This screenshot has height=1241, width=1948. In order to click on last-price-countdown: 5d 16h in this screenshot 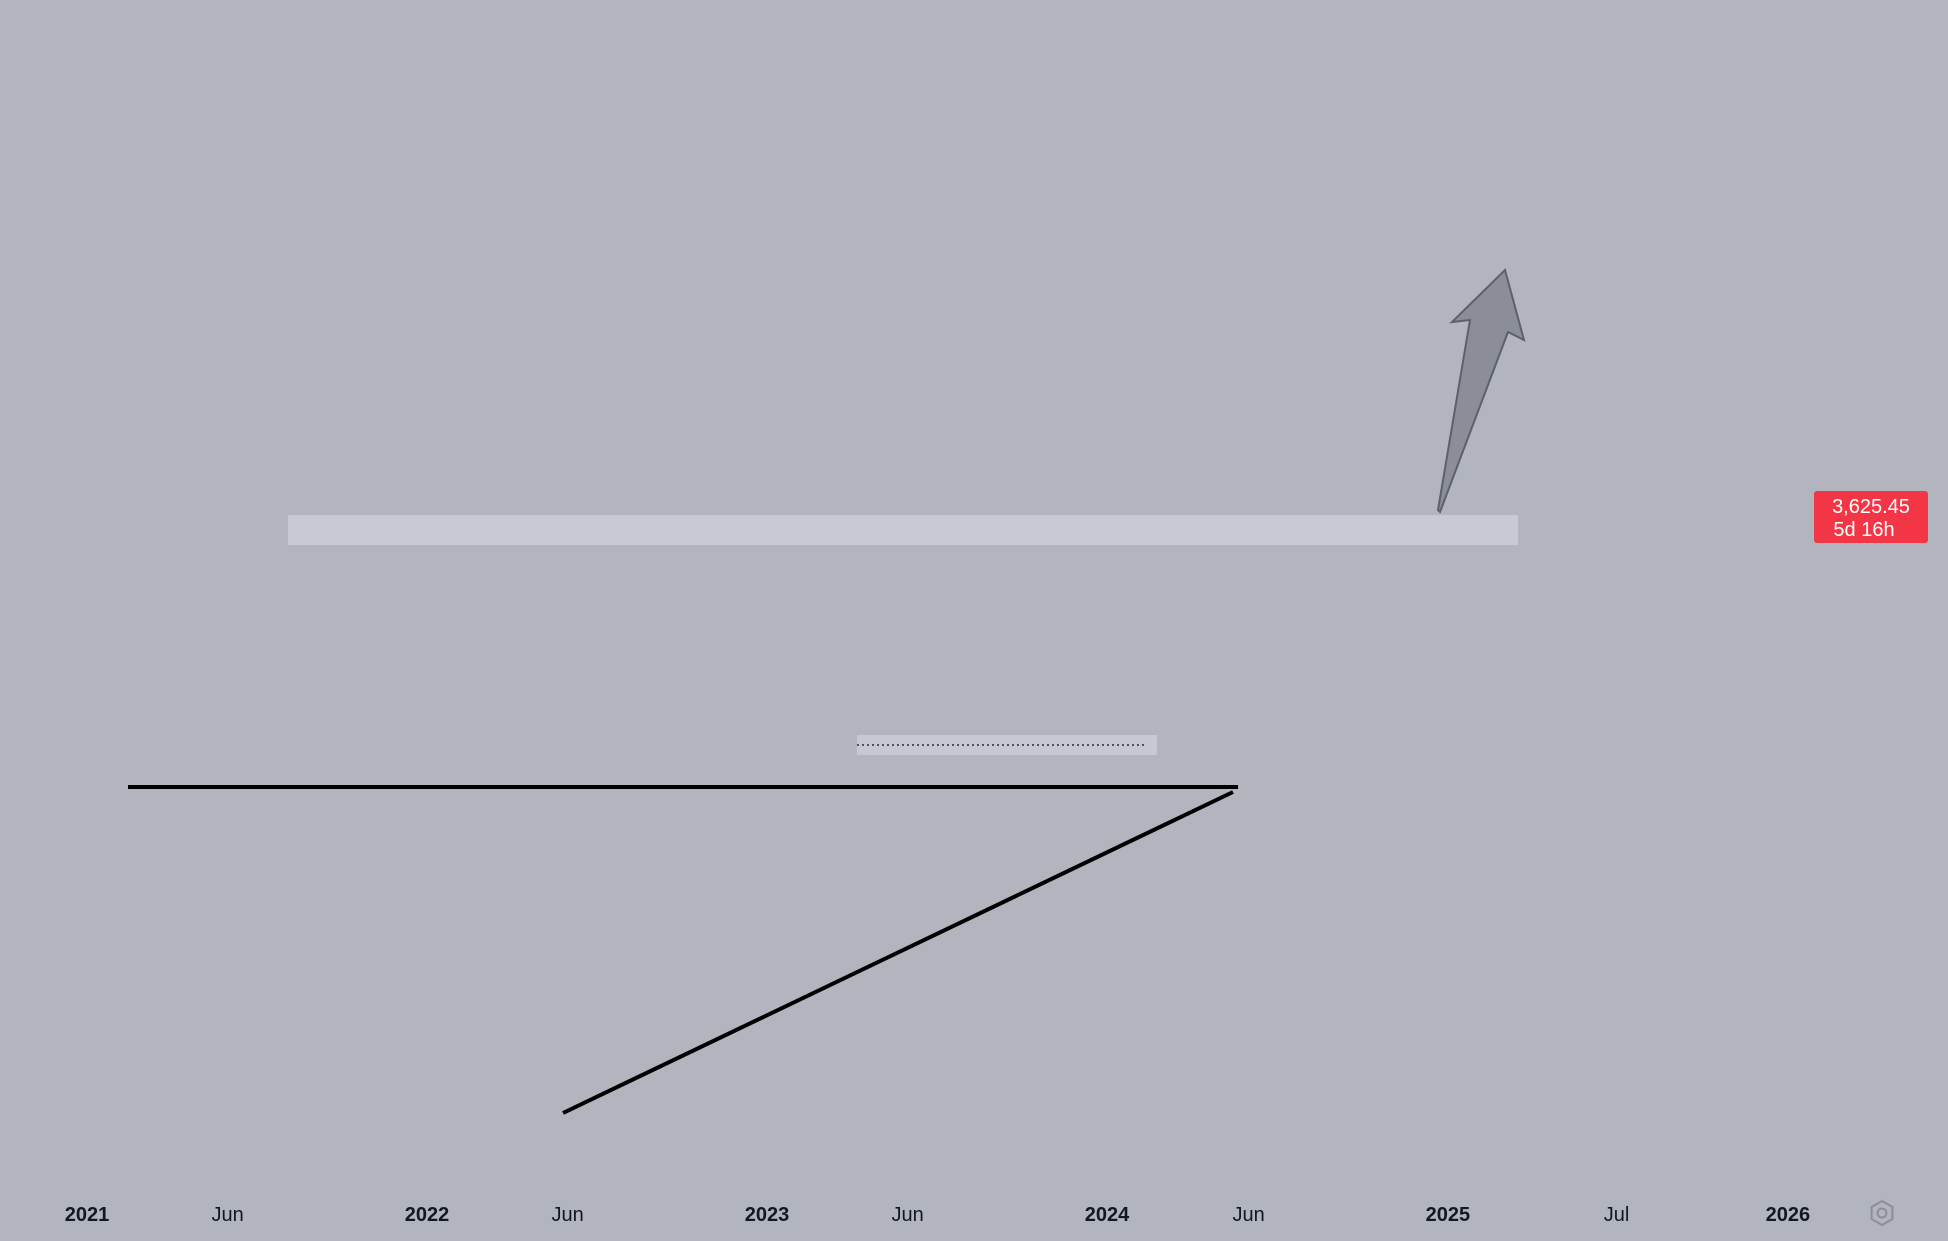, I will do `click(1863, 530)`.